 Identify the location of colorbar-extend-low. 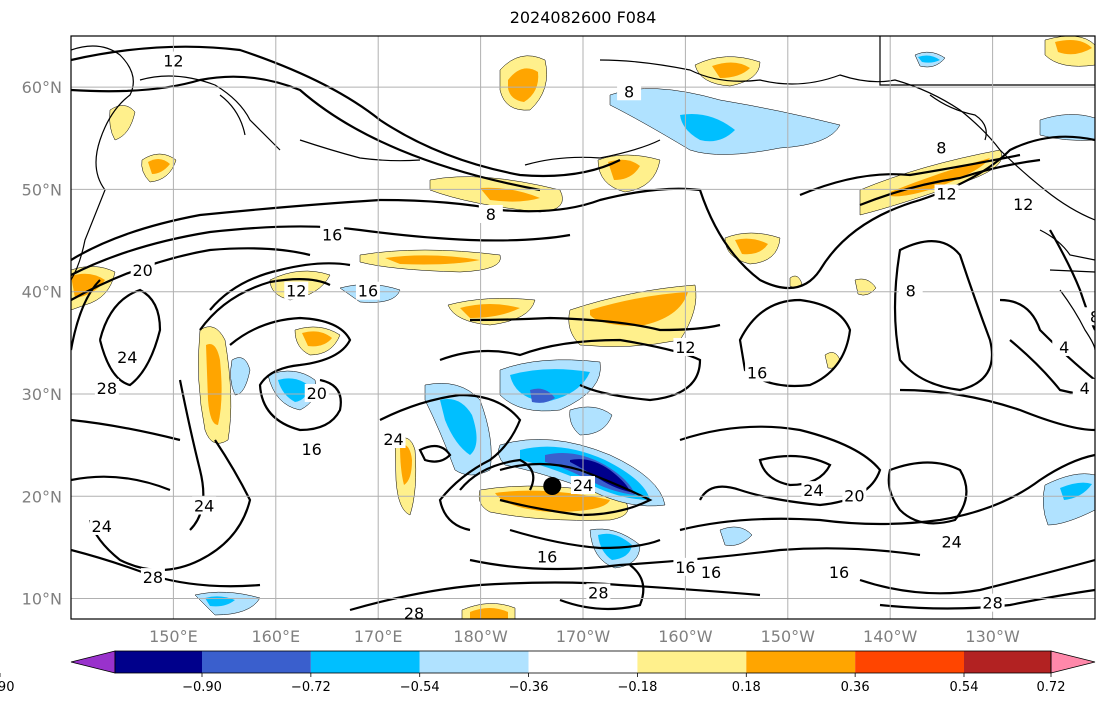
(93, 662).